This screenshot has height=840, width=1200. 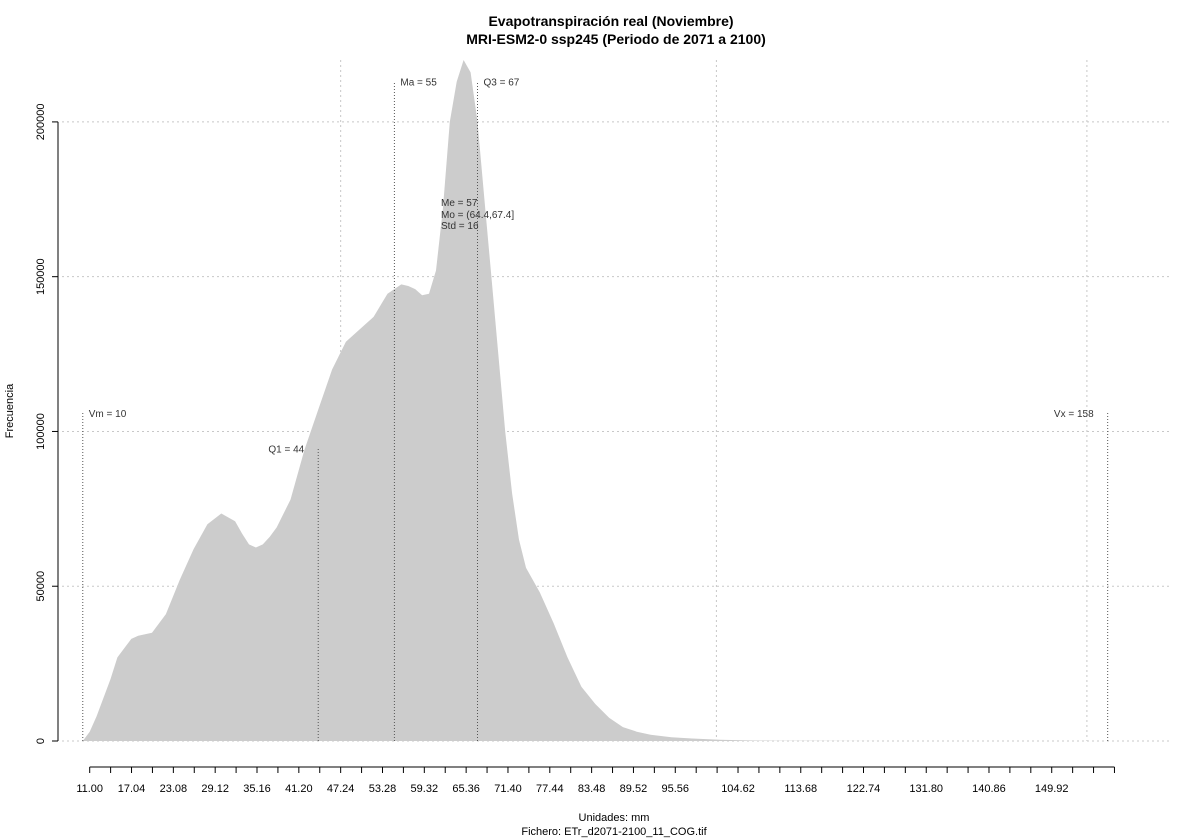 What do you see at coordinates (132, 789) in the screenshot?
I see `x-tick-label: 17.04` at bounding box center [132, 789].